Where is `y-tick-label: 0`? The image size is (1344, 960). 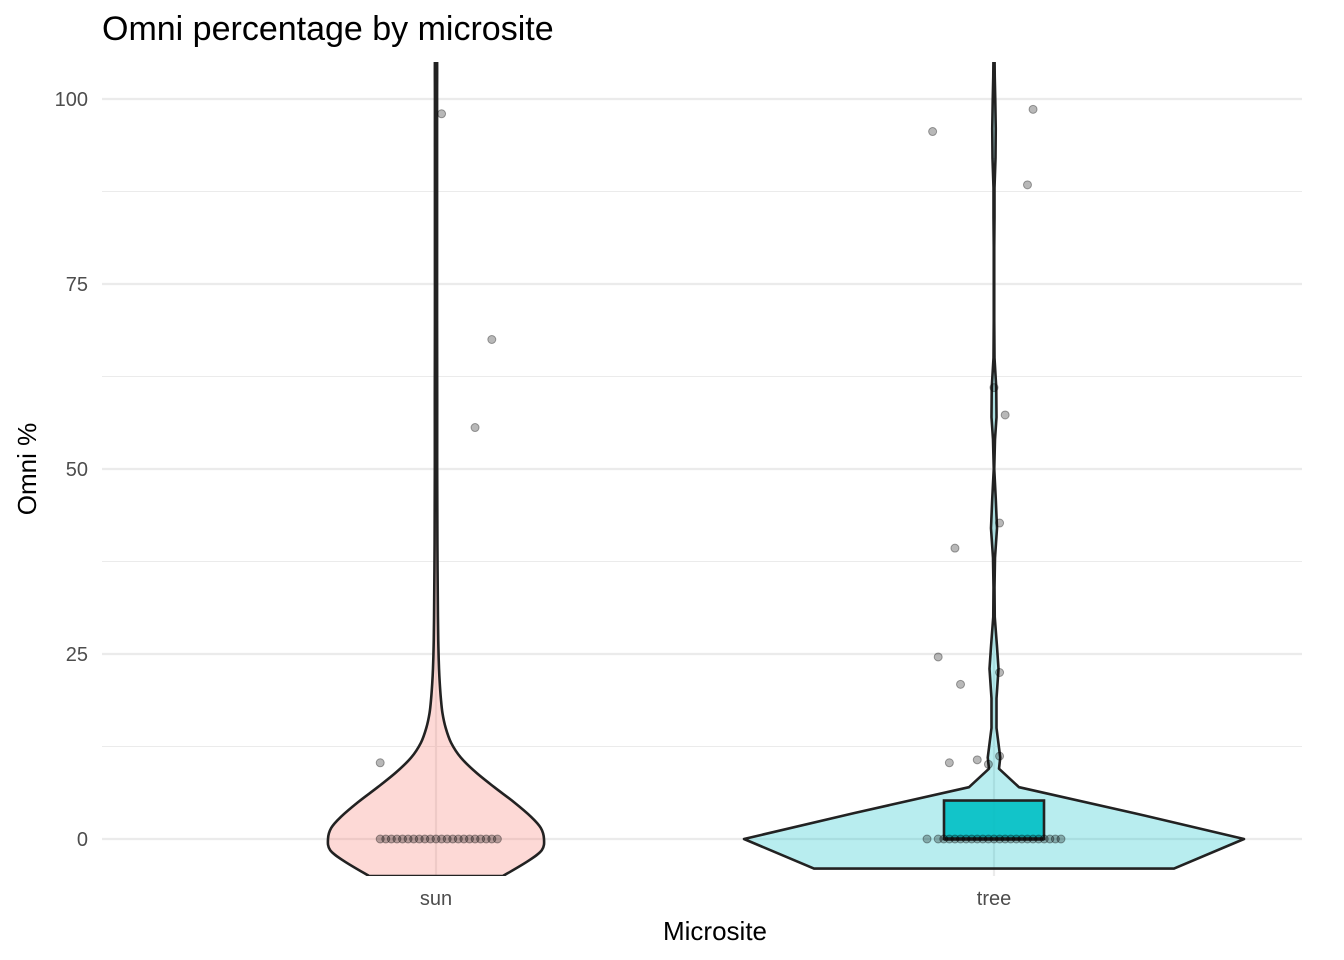
y-tick-label: 0 is located at coordinates (82, 840).